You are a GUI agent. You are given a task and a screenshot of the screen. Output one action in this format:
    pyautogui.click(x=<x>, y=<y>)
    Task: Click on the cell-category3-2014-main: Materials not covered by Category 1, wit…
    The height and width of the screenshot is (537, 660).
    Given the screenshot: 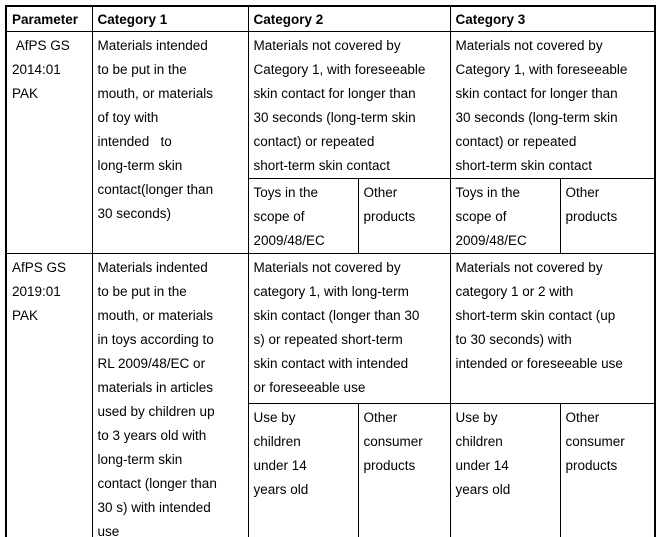 What is the action you would take?
    pyautogui.click(x=552, y=104)
    